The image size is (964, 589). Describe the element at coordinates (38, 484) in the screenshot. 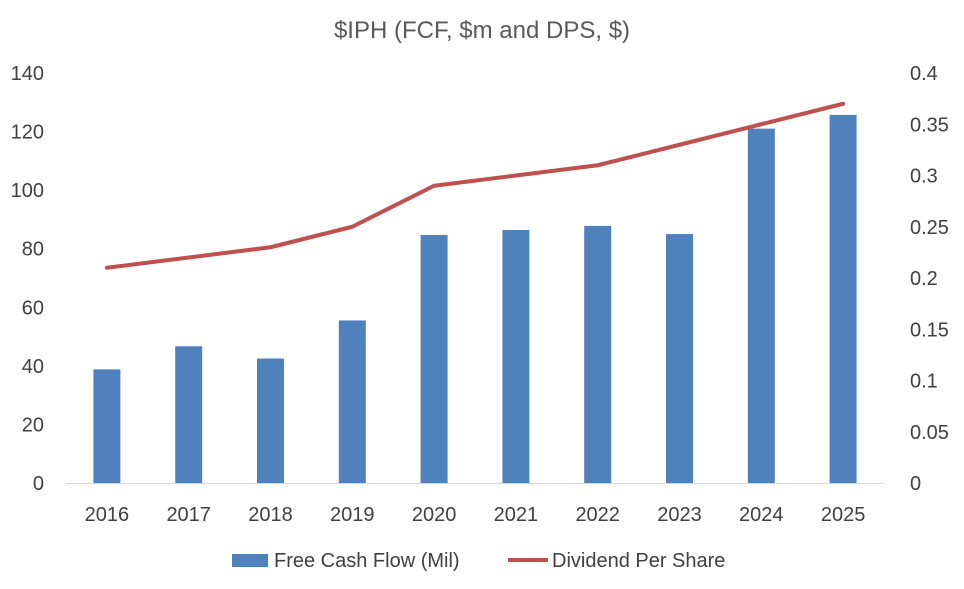

I see `left-tick-label: 0` at that location.